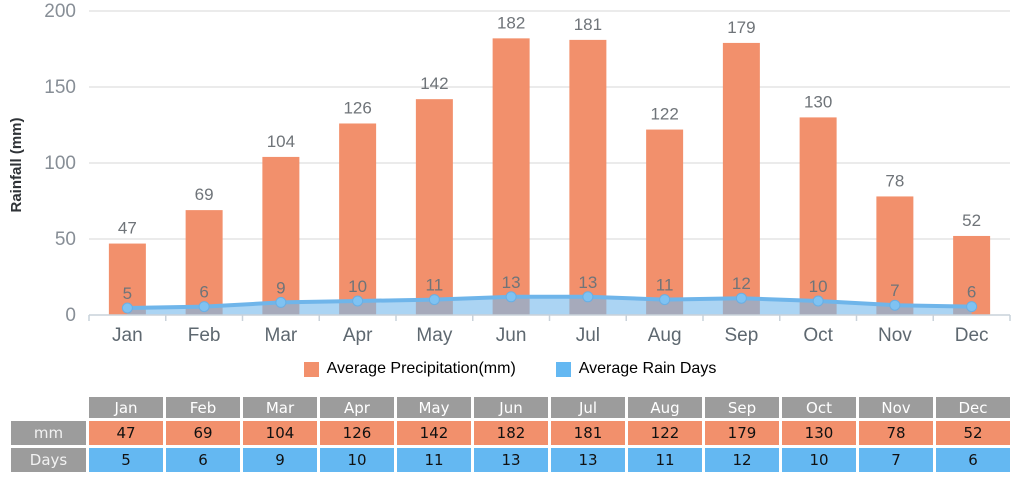  What do you see at coordinates (280, 460) in the screenshot?
I see `table-cell-days-mar: 9` at bounding box center [280, 460].